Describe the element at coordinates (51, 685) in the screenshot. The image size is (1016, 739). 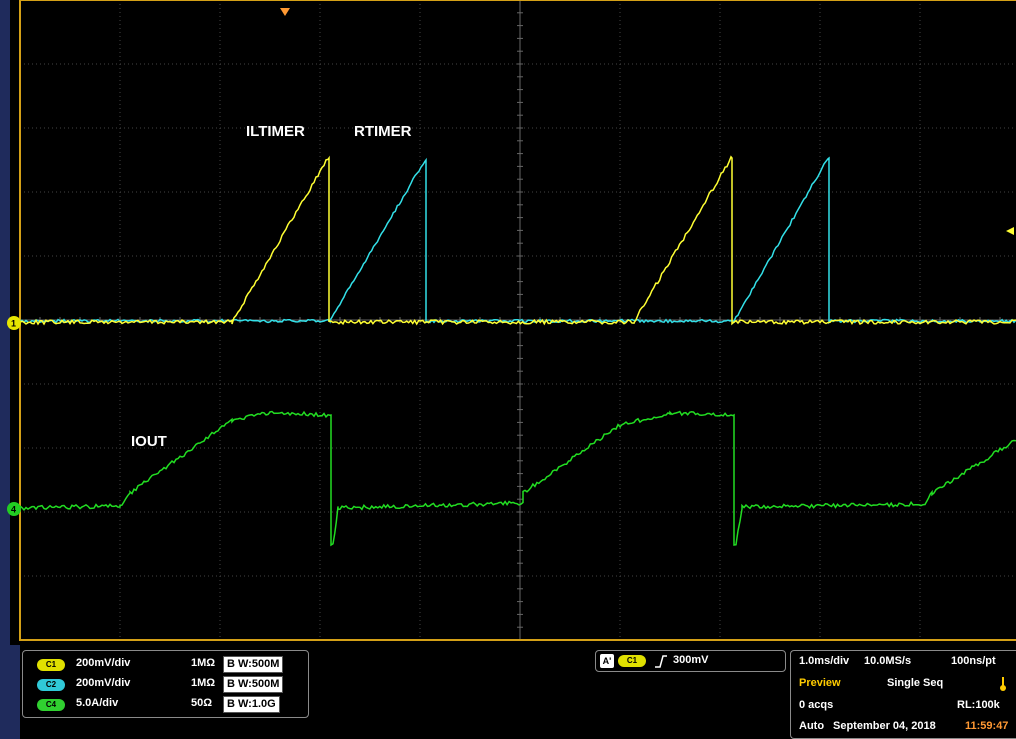
I see `channel-badge-c2: C2` at that location.